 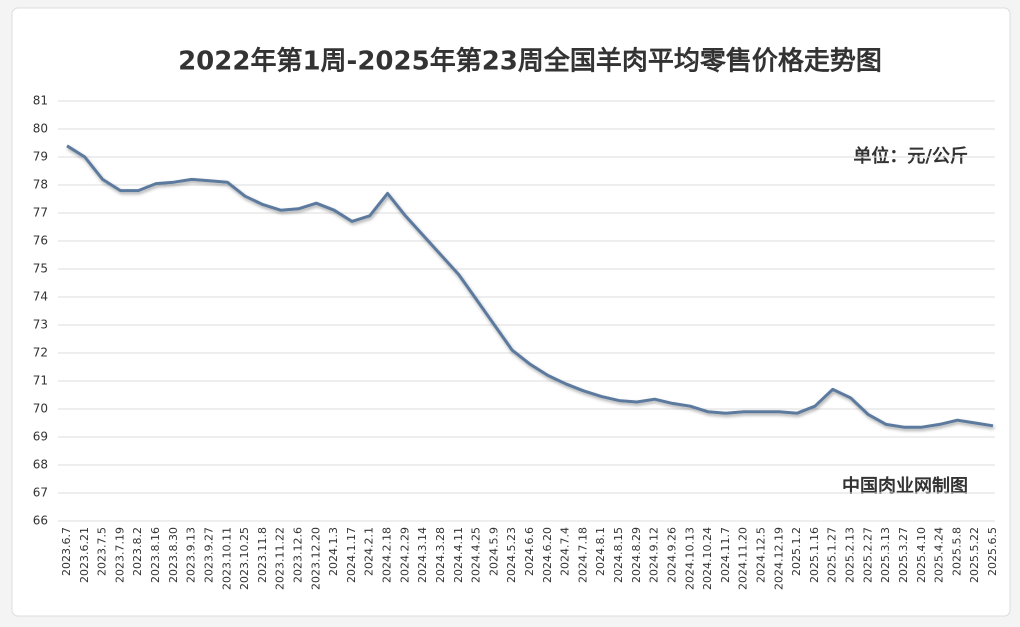 I want to click on y-tick-label: 73, so click(x=40, y=325).